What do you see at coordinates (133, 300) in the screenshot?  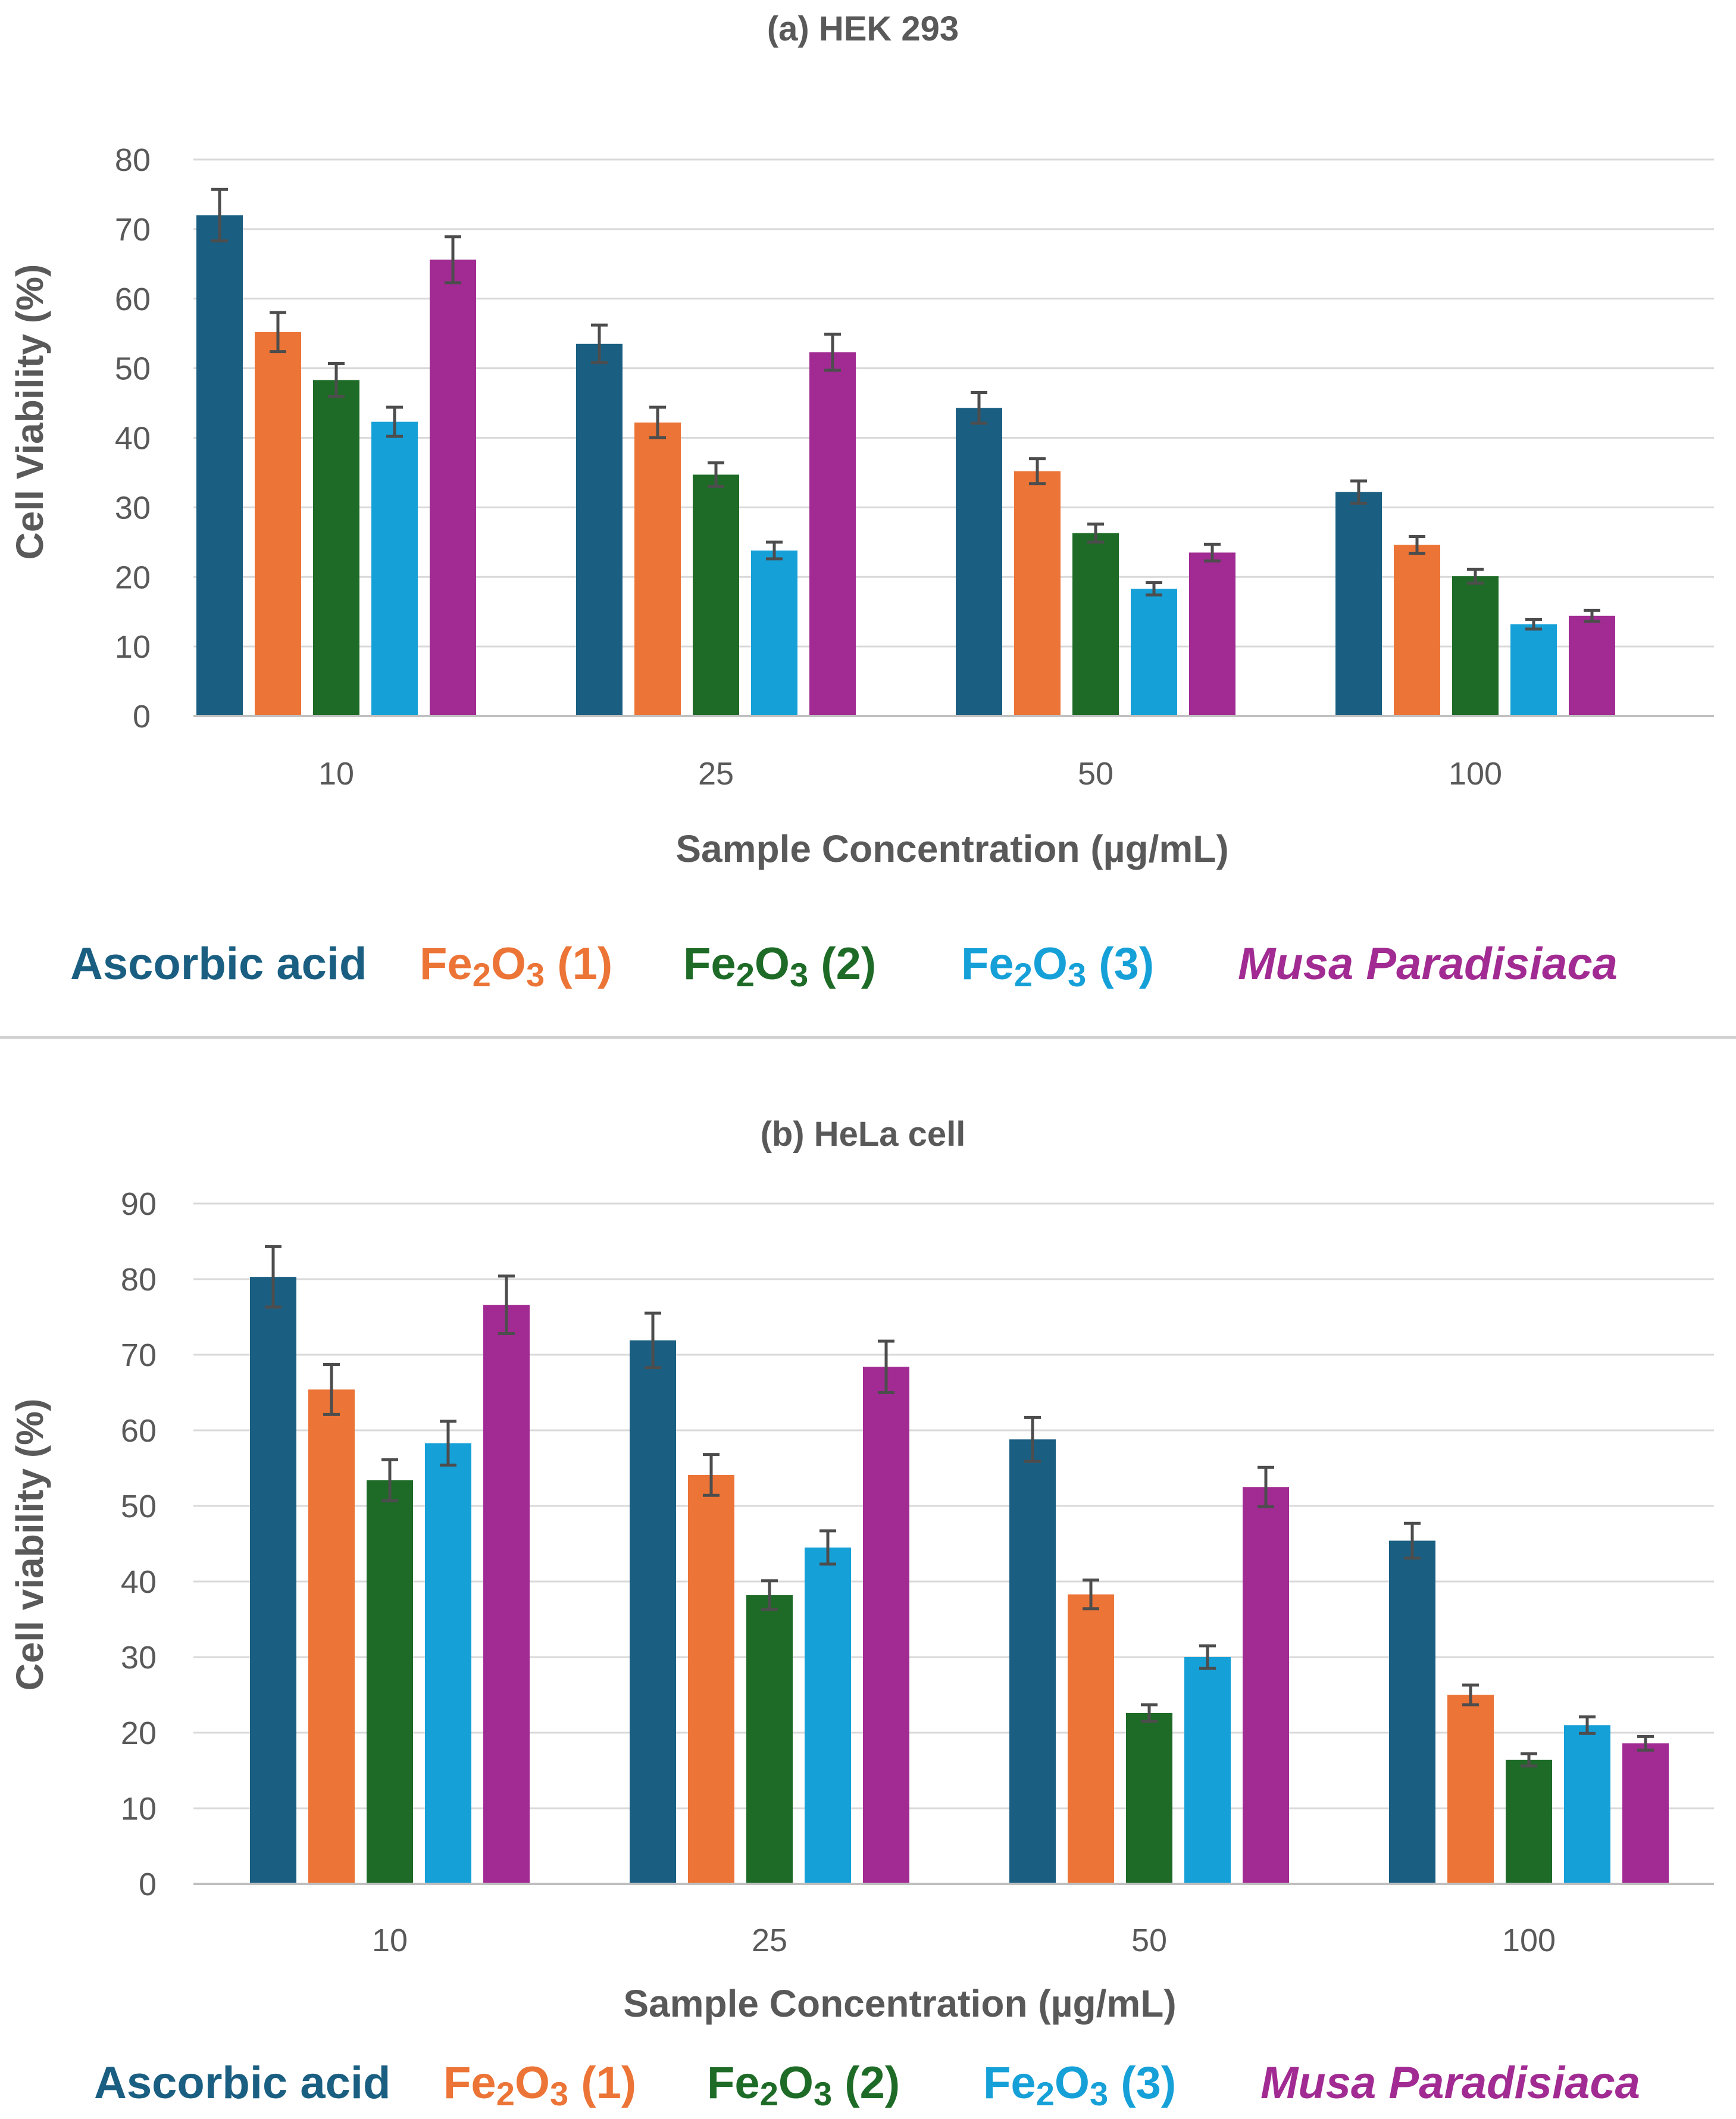 I see `chart-a-ytick: 60` at bounding box center [133, 300].